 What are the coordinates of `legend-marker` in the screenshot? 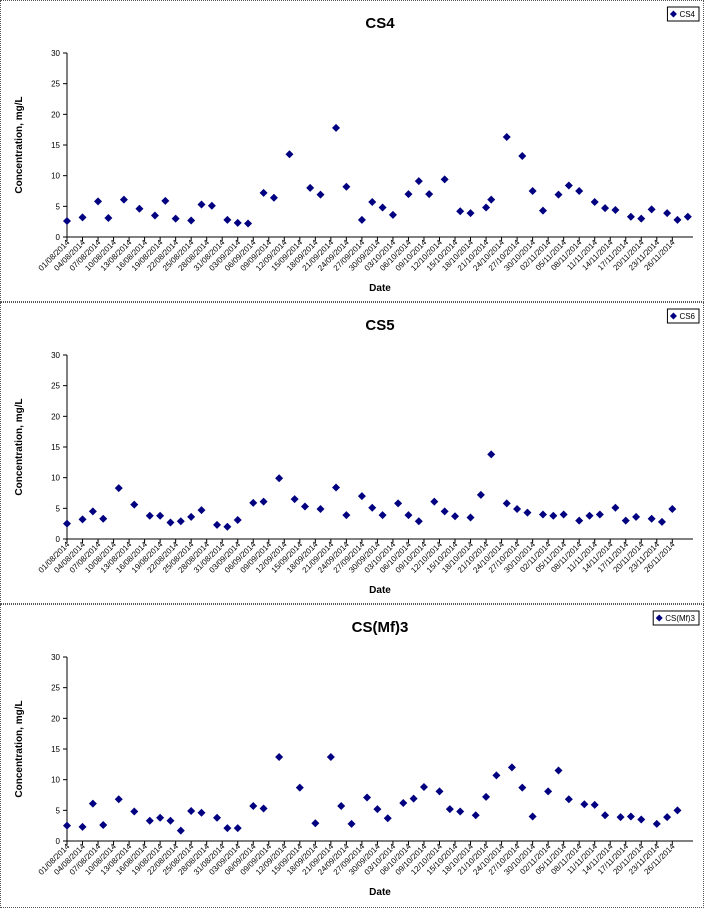 It's located at (673, 316).